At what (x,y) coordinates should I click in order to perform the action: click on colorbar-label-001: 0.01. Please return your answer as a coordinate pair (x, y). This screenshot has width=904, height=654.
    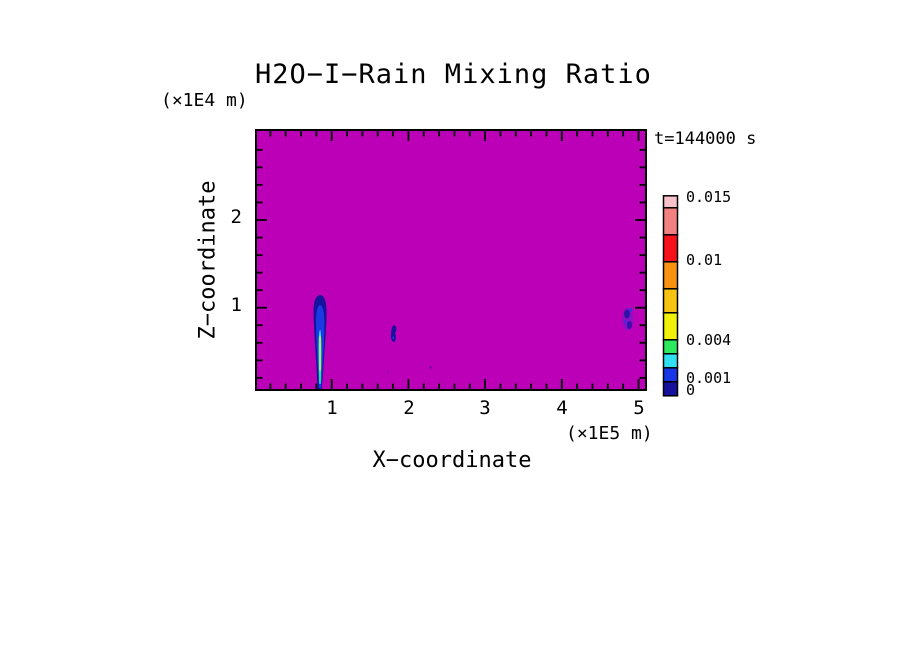
    Looking at the image, I should click on (704, 260).